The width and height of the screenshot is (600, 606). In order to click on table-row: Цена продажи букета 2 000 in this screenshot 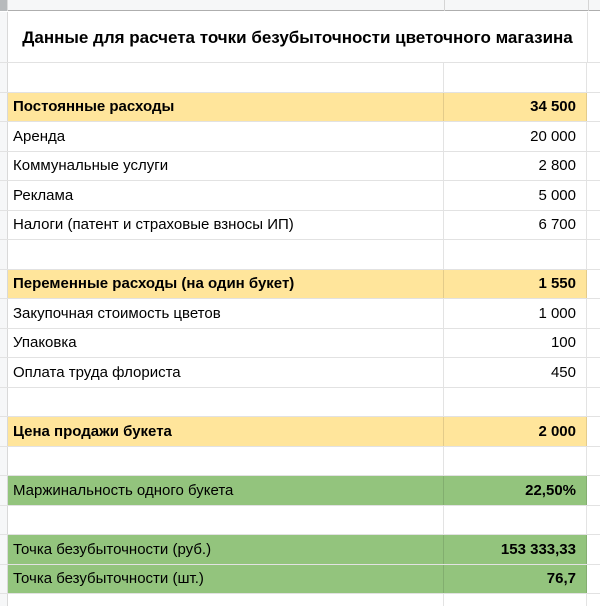, I will do `click(300, 432)`.